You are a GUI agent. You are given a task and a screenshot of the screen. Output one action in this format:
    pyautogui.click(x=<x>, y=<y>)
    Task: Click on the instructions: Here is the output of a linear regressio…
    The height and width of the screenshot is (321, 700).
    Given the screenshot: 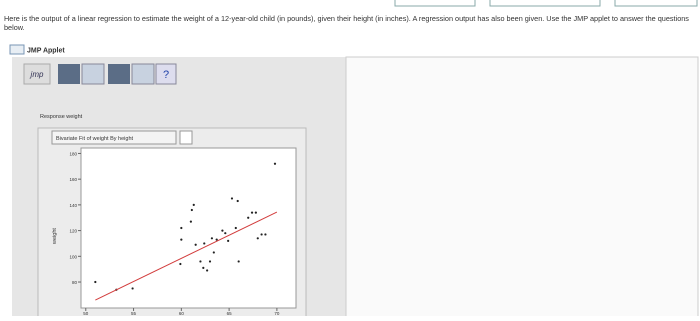 What is the action you would take?
    pyautogui.click(x=346, y=23)
    